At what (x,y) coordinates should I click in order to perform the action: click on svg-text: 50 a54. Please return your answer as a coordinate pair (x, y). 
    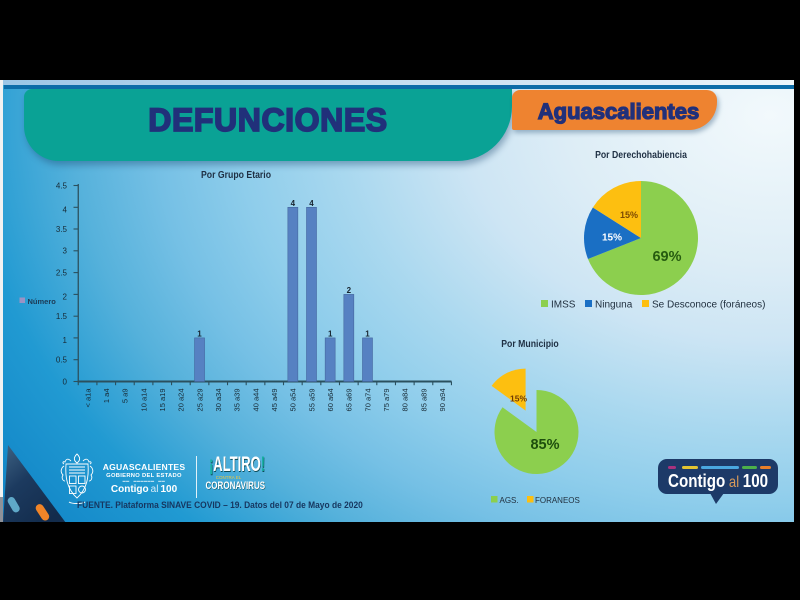
    Looking at the image, I should click on (293, 400).